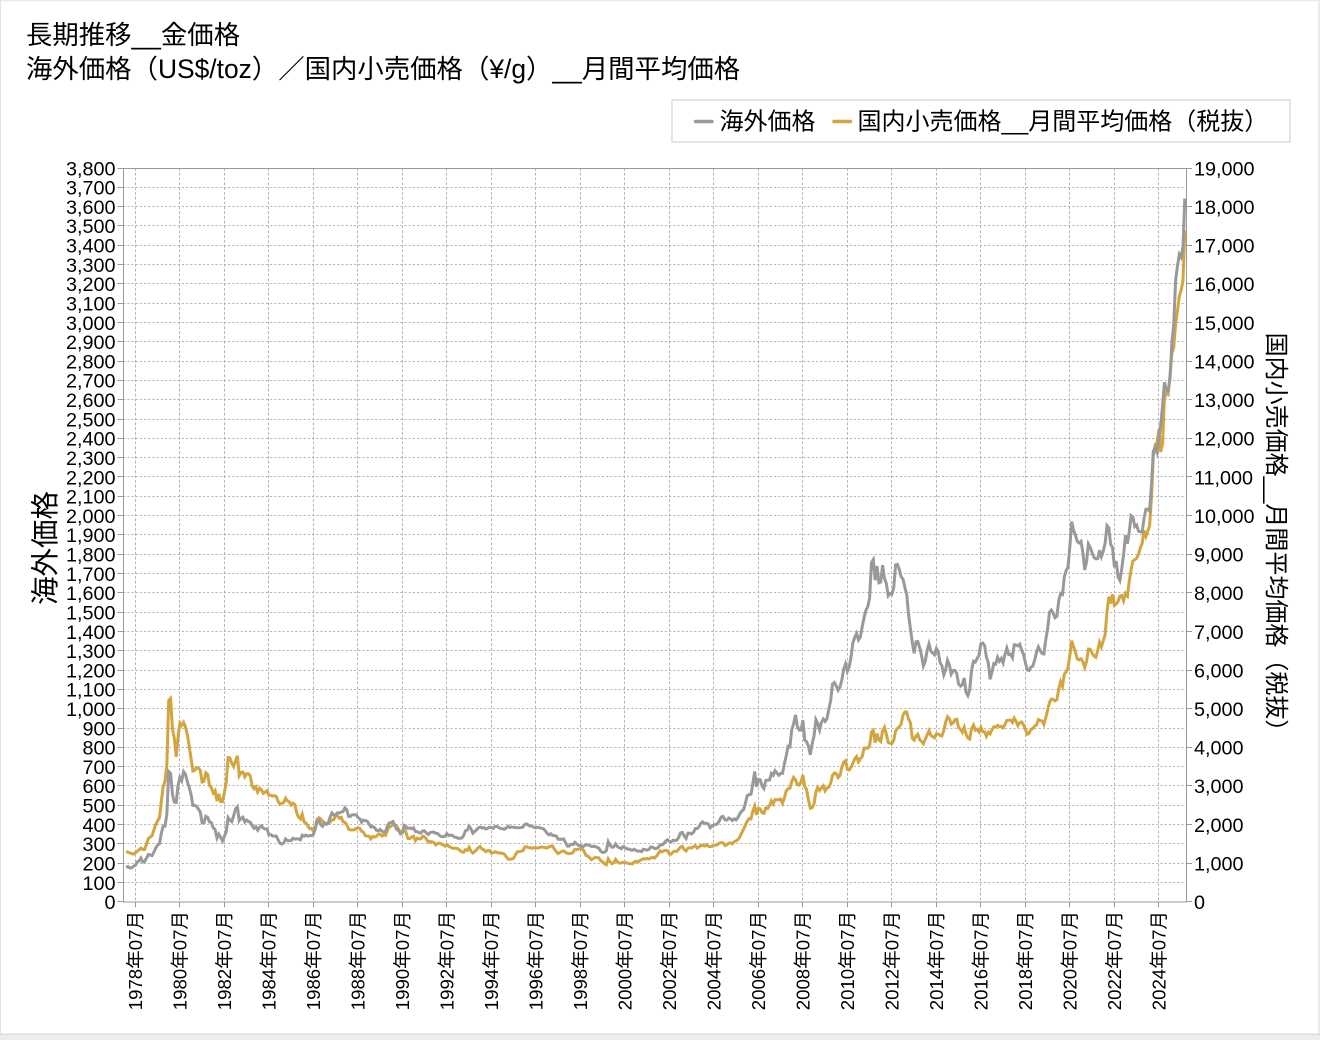 The height and width of the screenshot is (1040, 1320). I want to click on svg-text: 2016年07月, so click(981, 960).